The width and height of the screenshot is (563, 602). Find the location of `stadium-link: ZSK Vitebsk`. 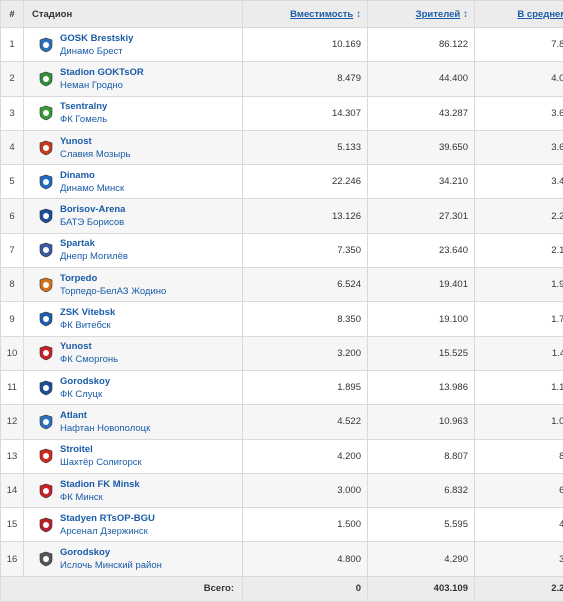

stadium-link: ZSK Vitebsk is located at coordinates (87, 312).